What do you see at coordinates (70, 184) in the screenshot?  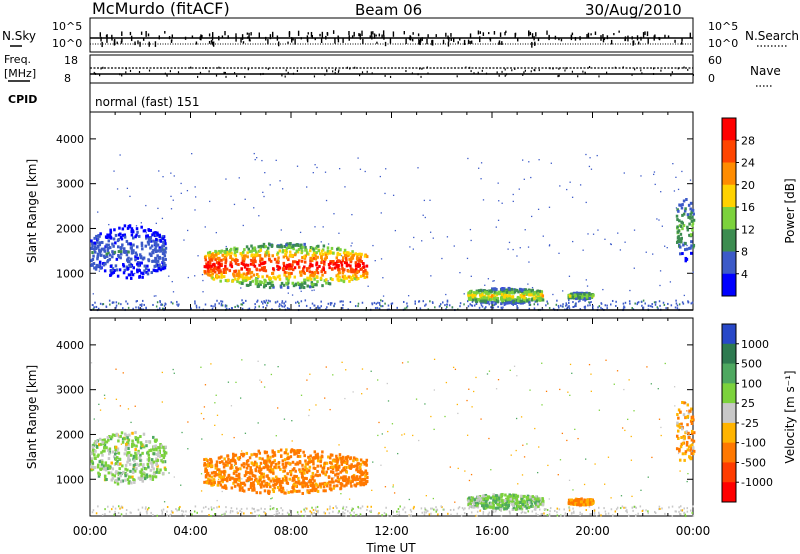 I see `y-tick-label: 3000` at bounding box center [70, 184].